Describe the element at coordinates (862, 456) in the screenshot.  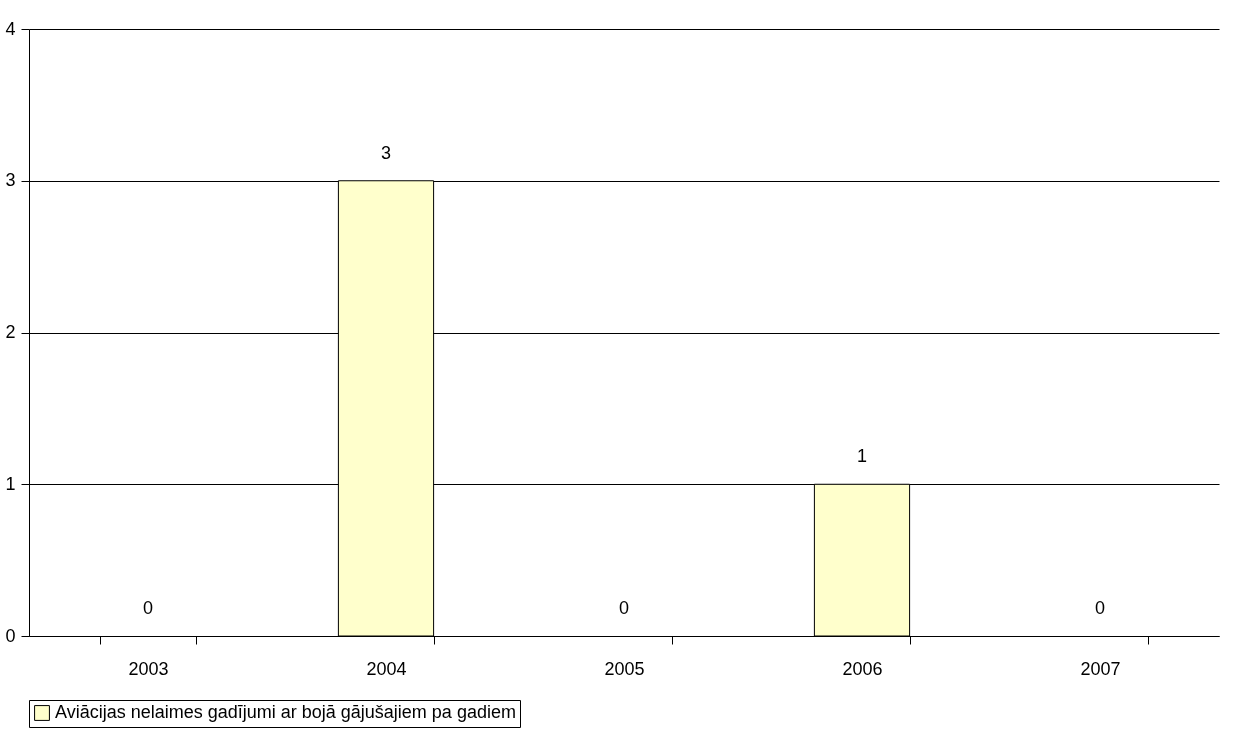
I see `data-label: 1` at that location.